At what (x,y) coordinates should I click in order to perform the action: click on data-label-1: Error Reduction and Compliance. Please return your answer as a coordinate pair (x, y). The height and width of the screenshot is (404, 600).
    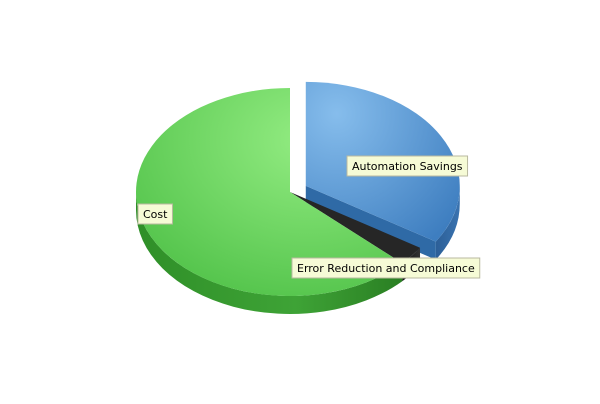
    Looking at the image, I should click on (386, 268).